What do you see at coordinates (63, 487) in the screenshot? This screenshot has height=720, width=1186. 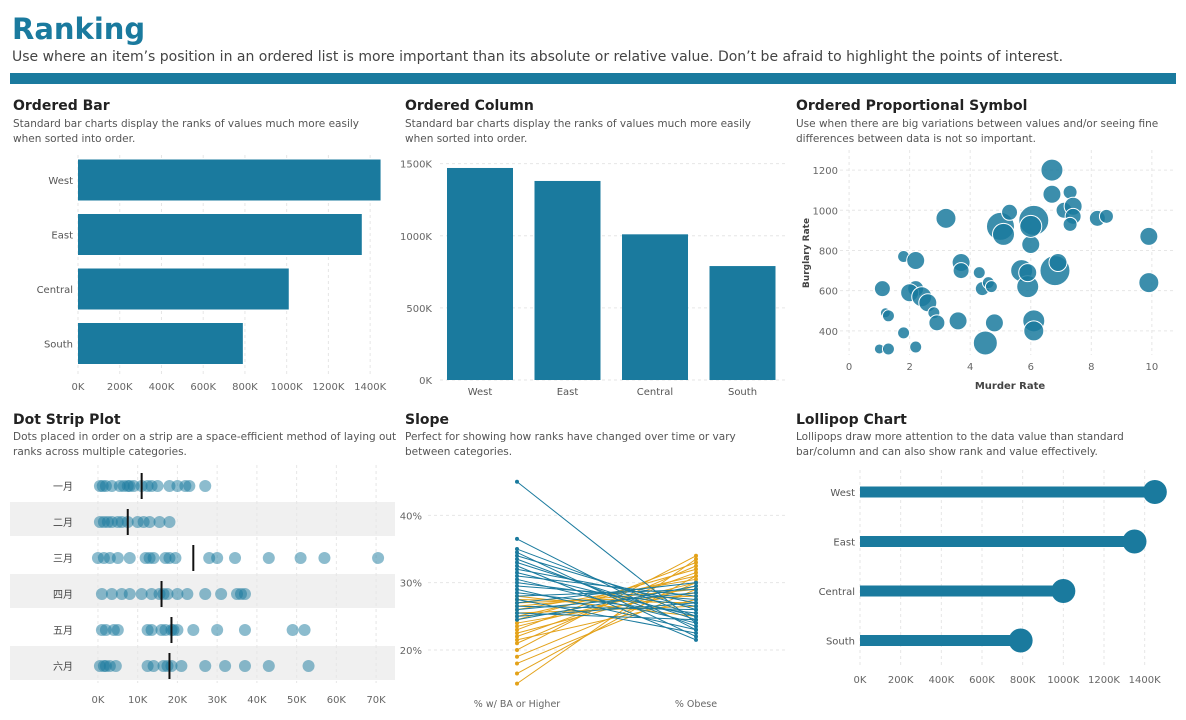 I see `row-label: 一月` at bounding box center [63, 487].